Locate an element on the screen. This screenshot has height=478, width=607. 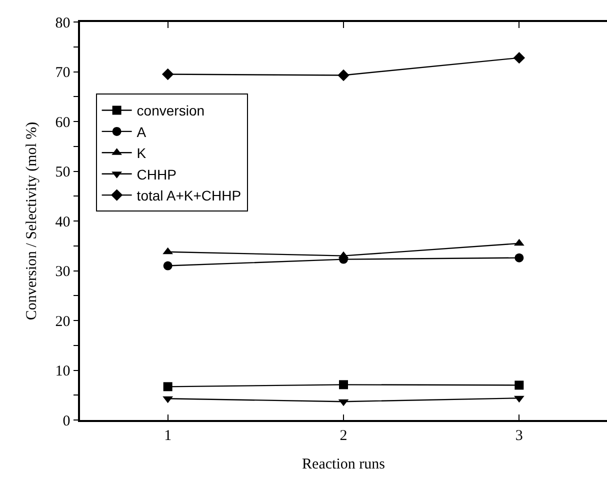
legend-label: K is located at coordinates (141, 153).